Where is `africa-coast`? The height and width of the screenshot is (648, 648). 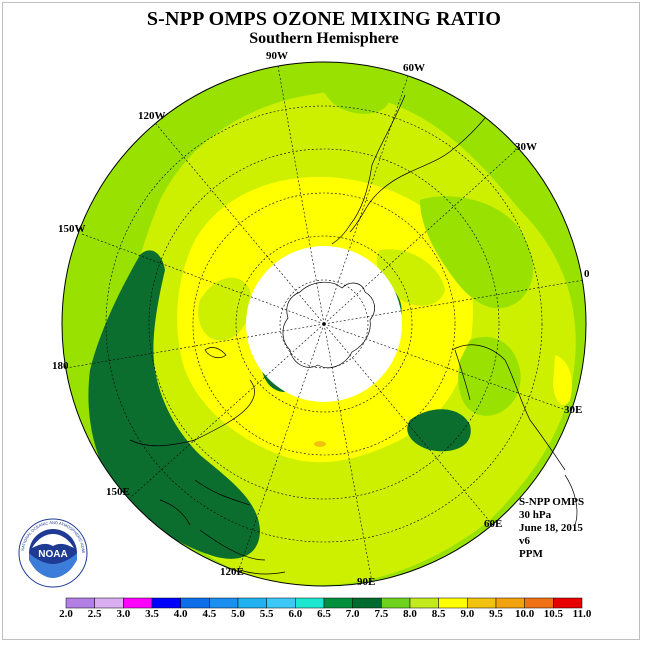
africa-coast is located at coordinates (508, 407).